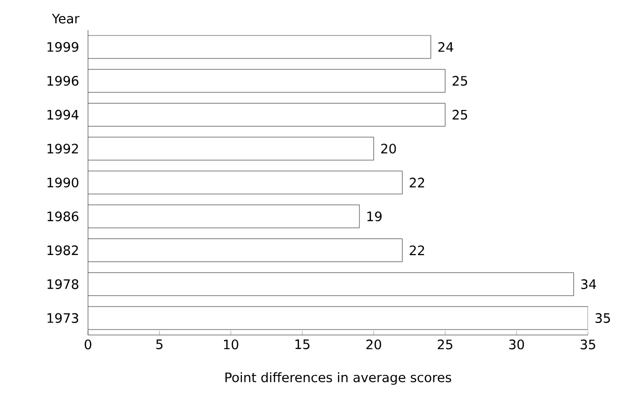  I want to click on x-tick-label: 15, so click(302, 345).